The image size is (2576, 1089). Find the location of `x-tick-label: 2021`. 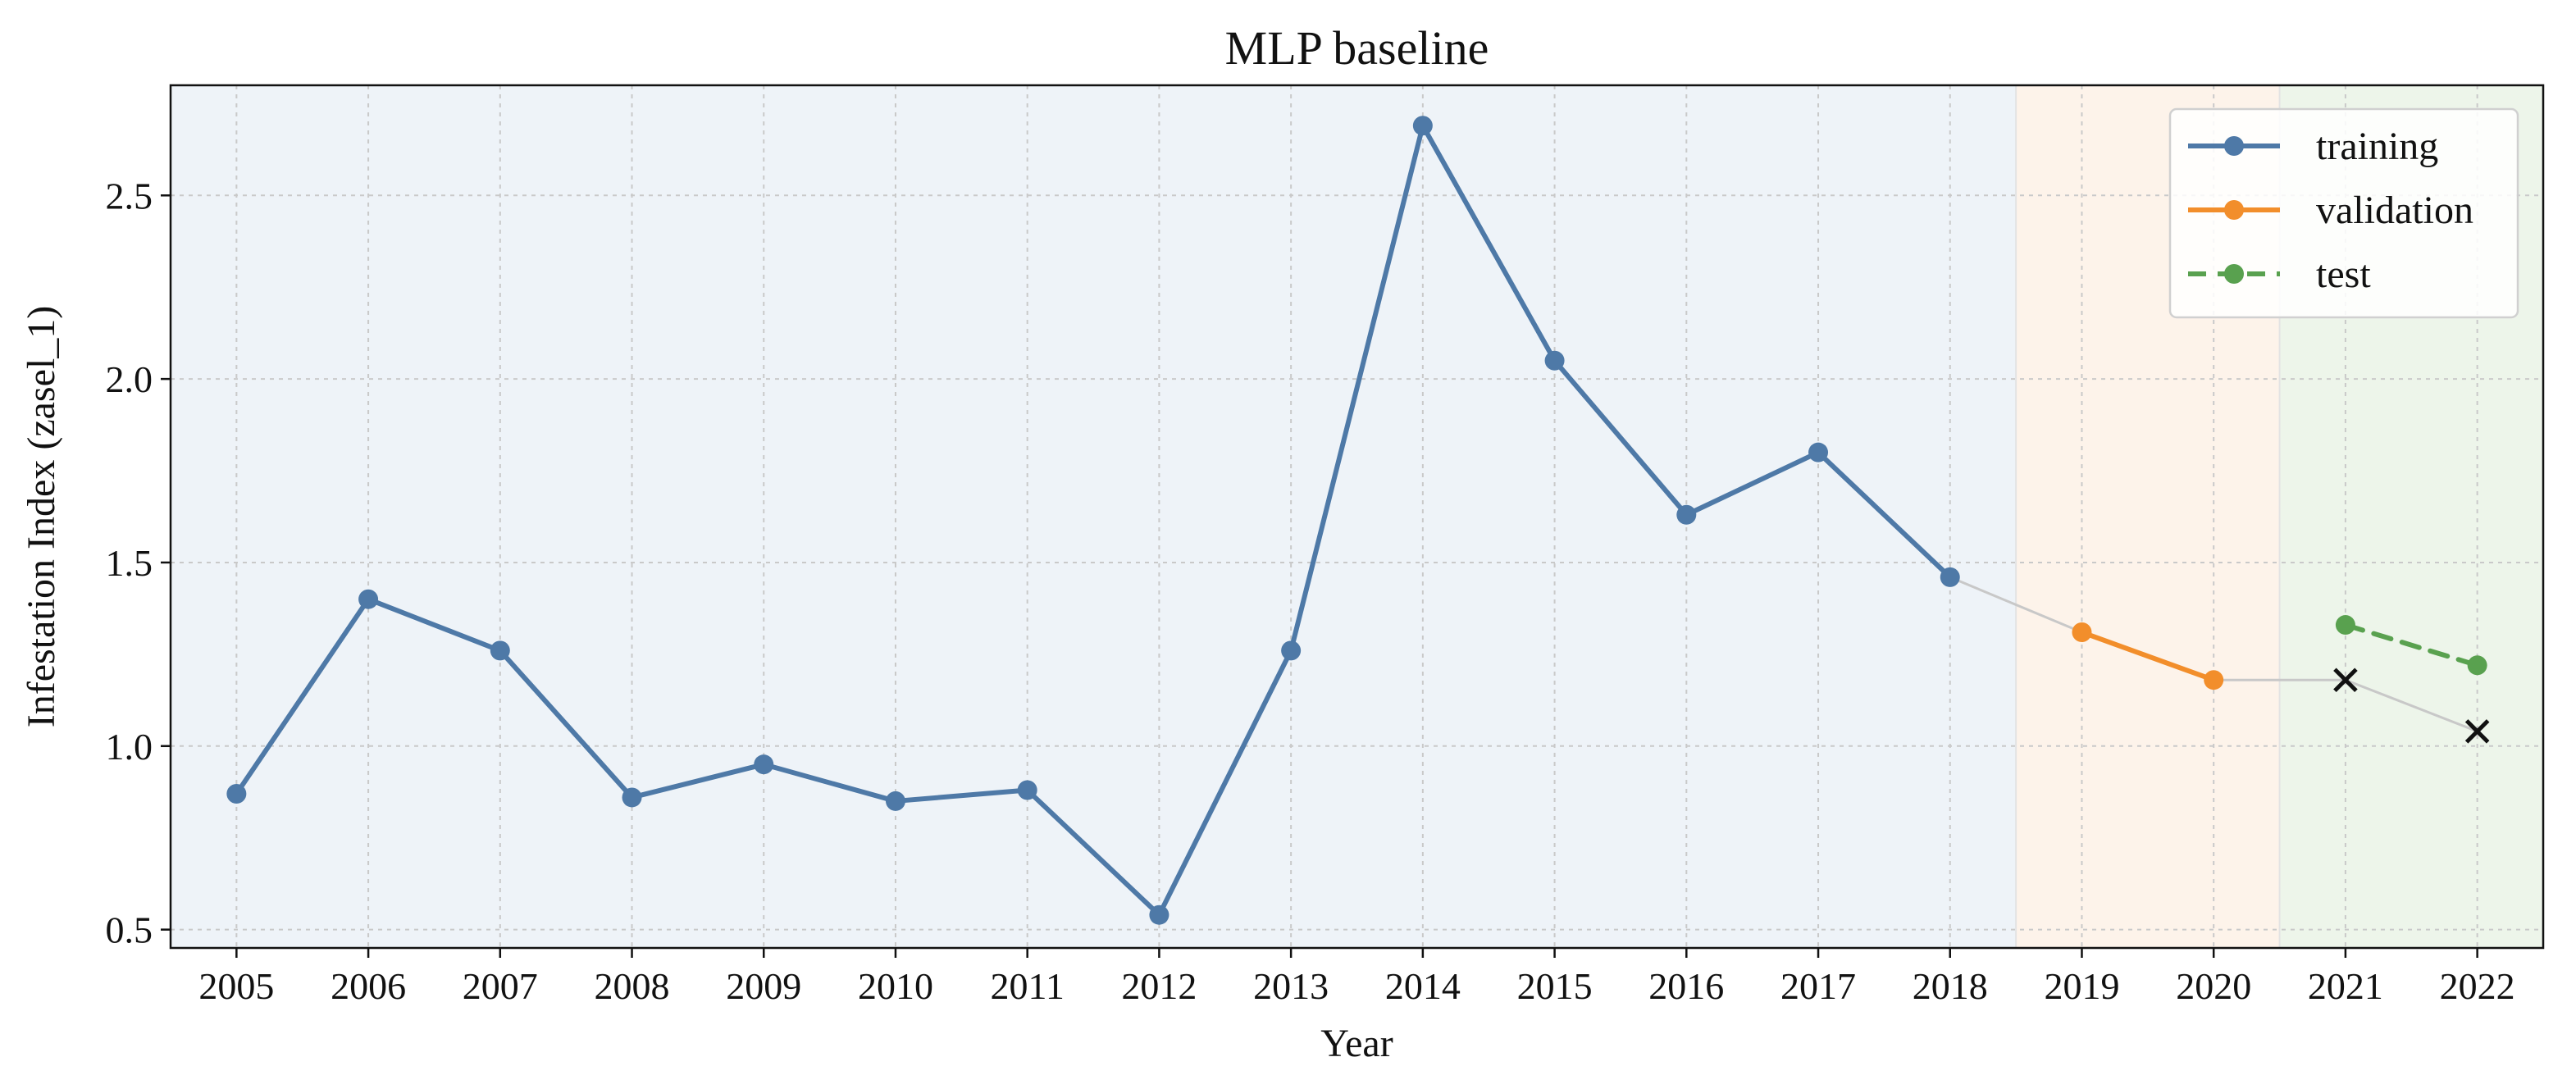

x-tick-label: 2021 is located at coordinates (2345, 986).